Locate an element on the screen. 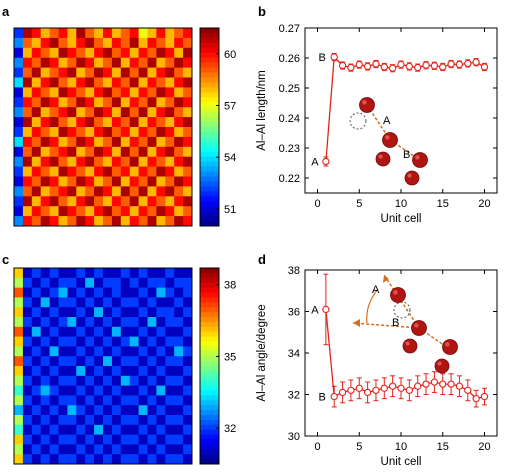  colorbar-a: 60 57 54 51 is located at coordinates (217, 127).